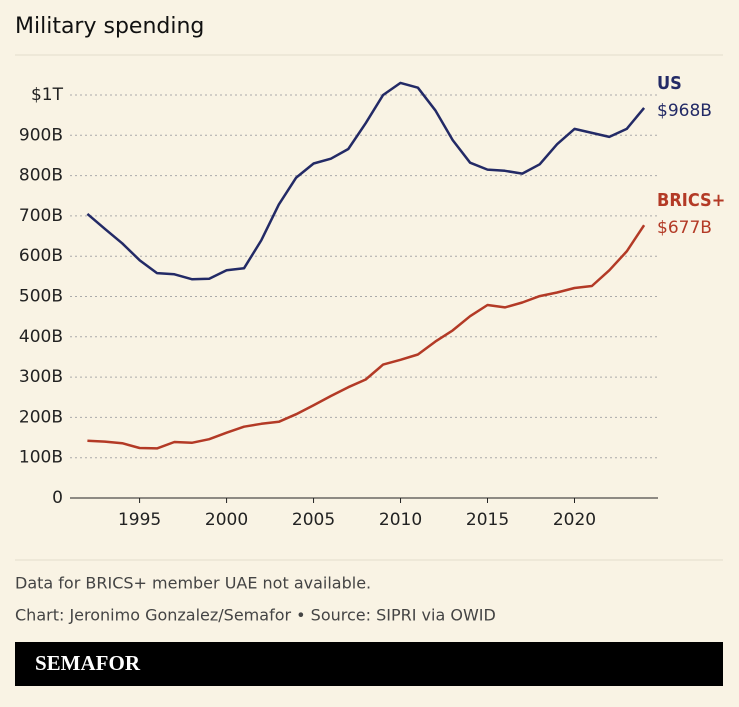 The height and width of the screenshot is (707, 739). I want to click on x-tick-label: 2010, so click(400, 520).